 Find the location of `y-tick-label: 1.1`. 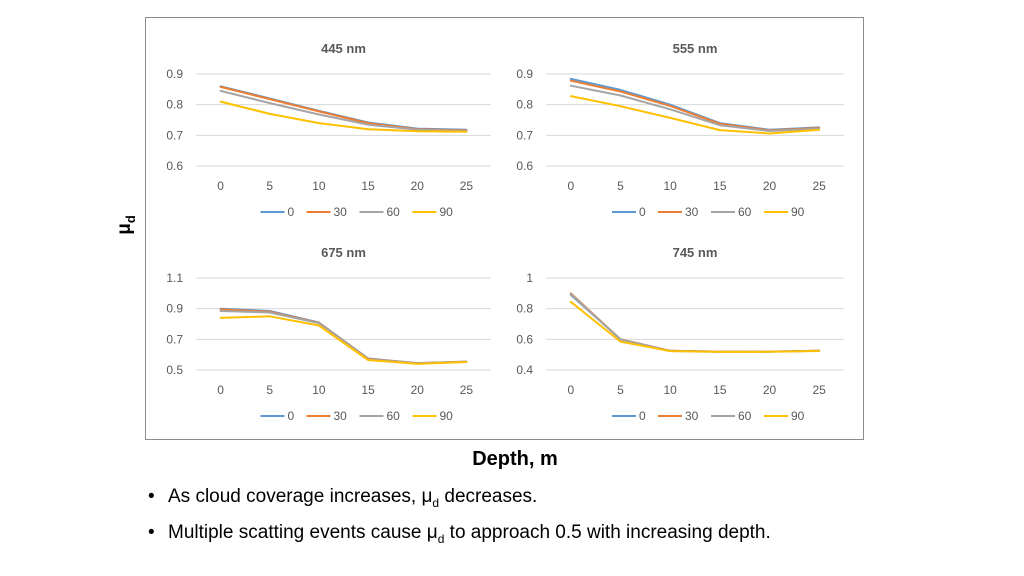

y-tick-label: 1.1 is located at coordinates (174, 278).